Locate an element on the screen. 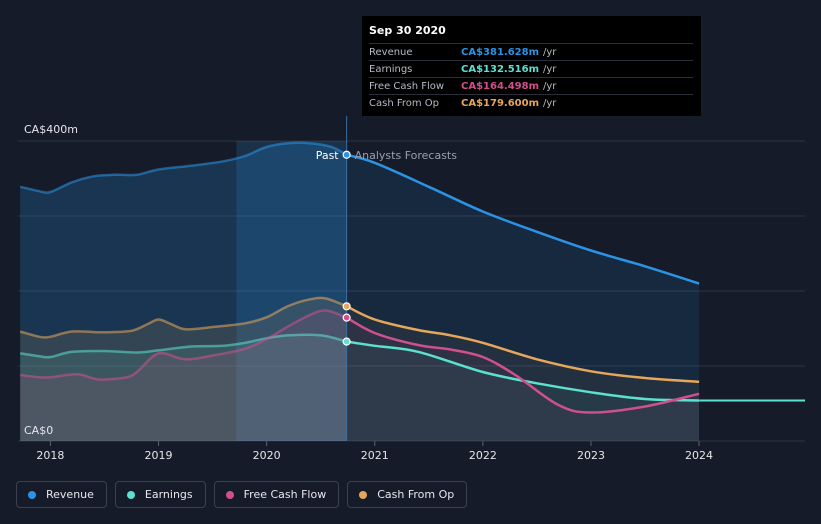  legend-label: Free Cash Flow is located at coordinates (285, 494).